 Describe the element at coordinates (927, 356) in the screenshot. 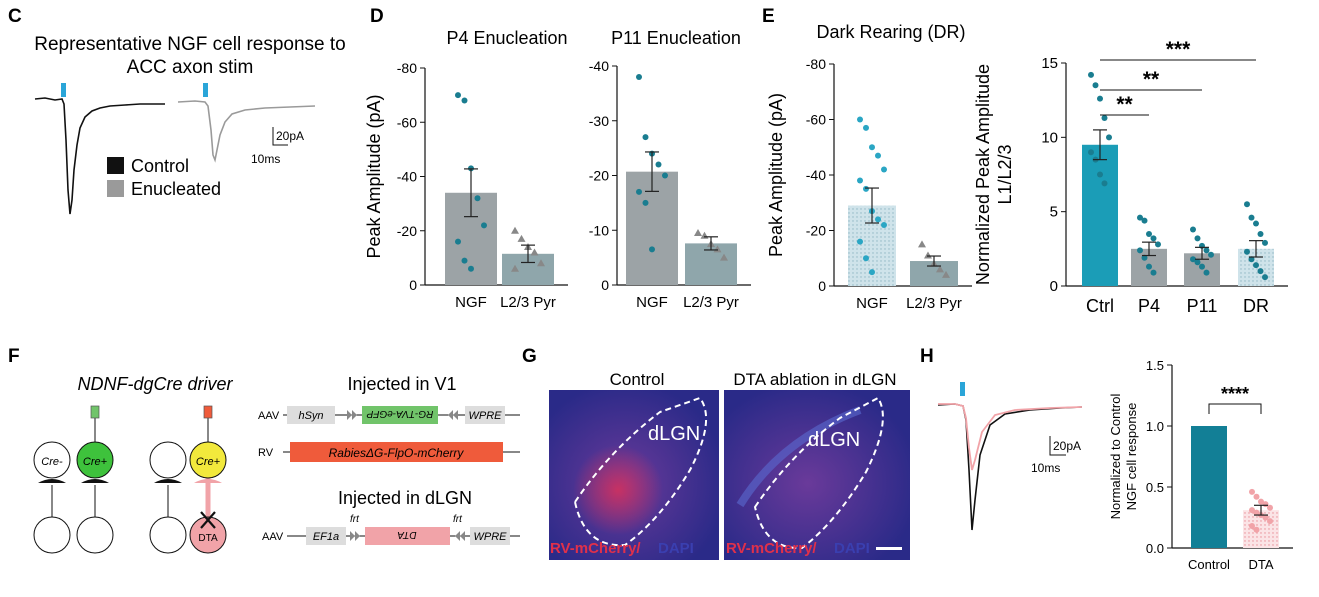

I see `panel-letter-h: H` at that location.